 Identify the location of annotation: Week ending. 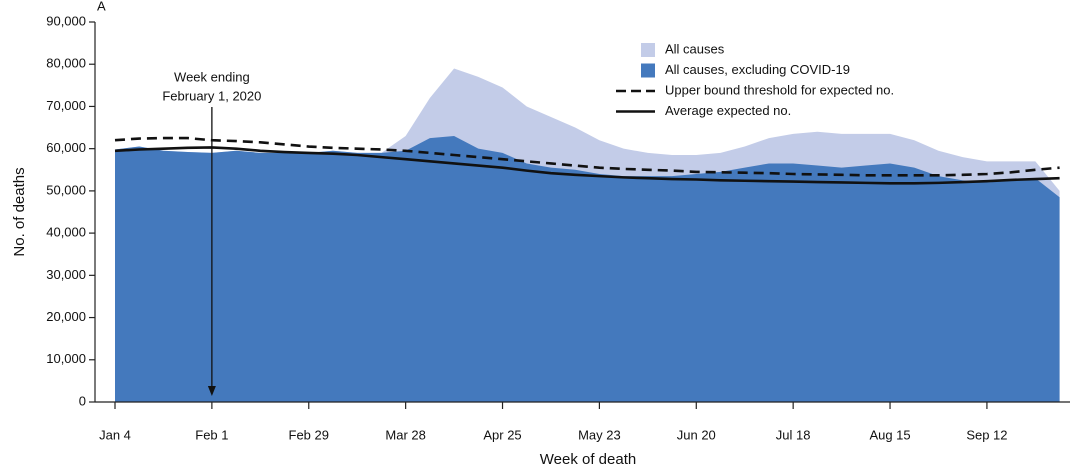
(212, 76).